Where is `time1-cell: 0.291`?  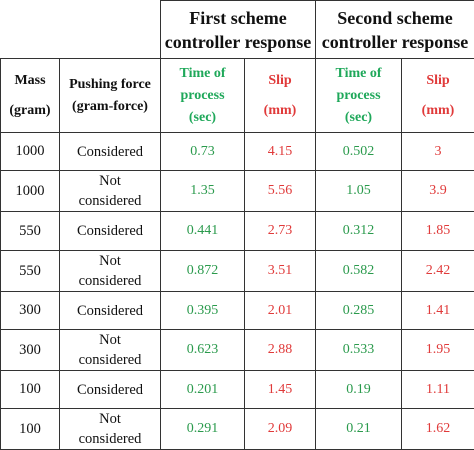 time1-cell: 0.291 is located at coordinates (203, 429).